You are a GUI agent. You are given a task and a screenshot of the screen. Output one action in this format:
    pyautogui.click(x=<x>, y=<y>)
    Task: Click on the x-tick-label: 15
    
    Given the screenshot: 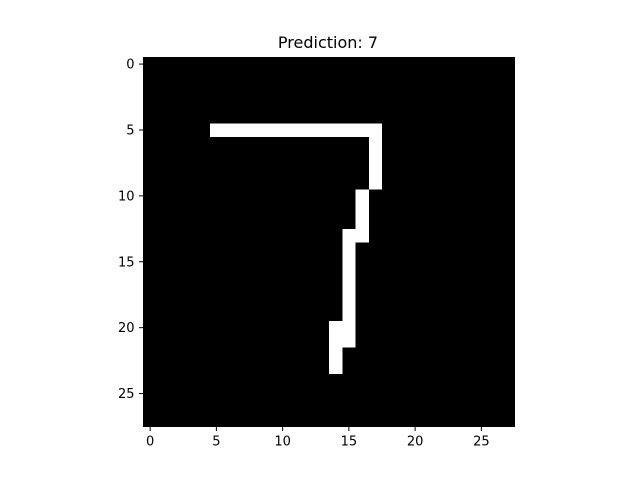 What is the action you would take?
    pyautogui.click(x=349, y=442)
    